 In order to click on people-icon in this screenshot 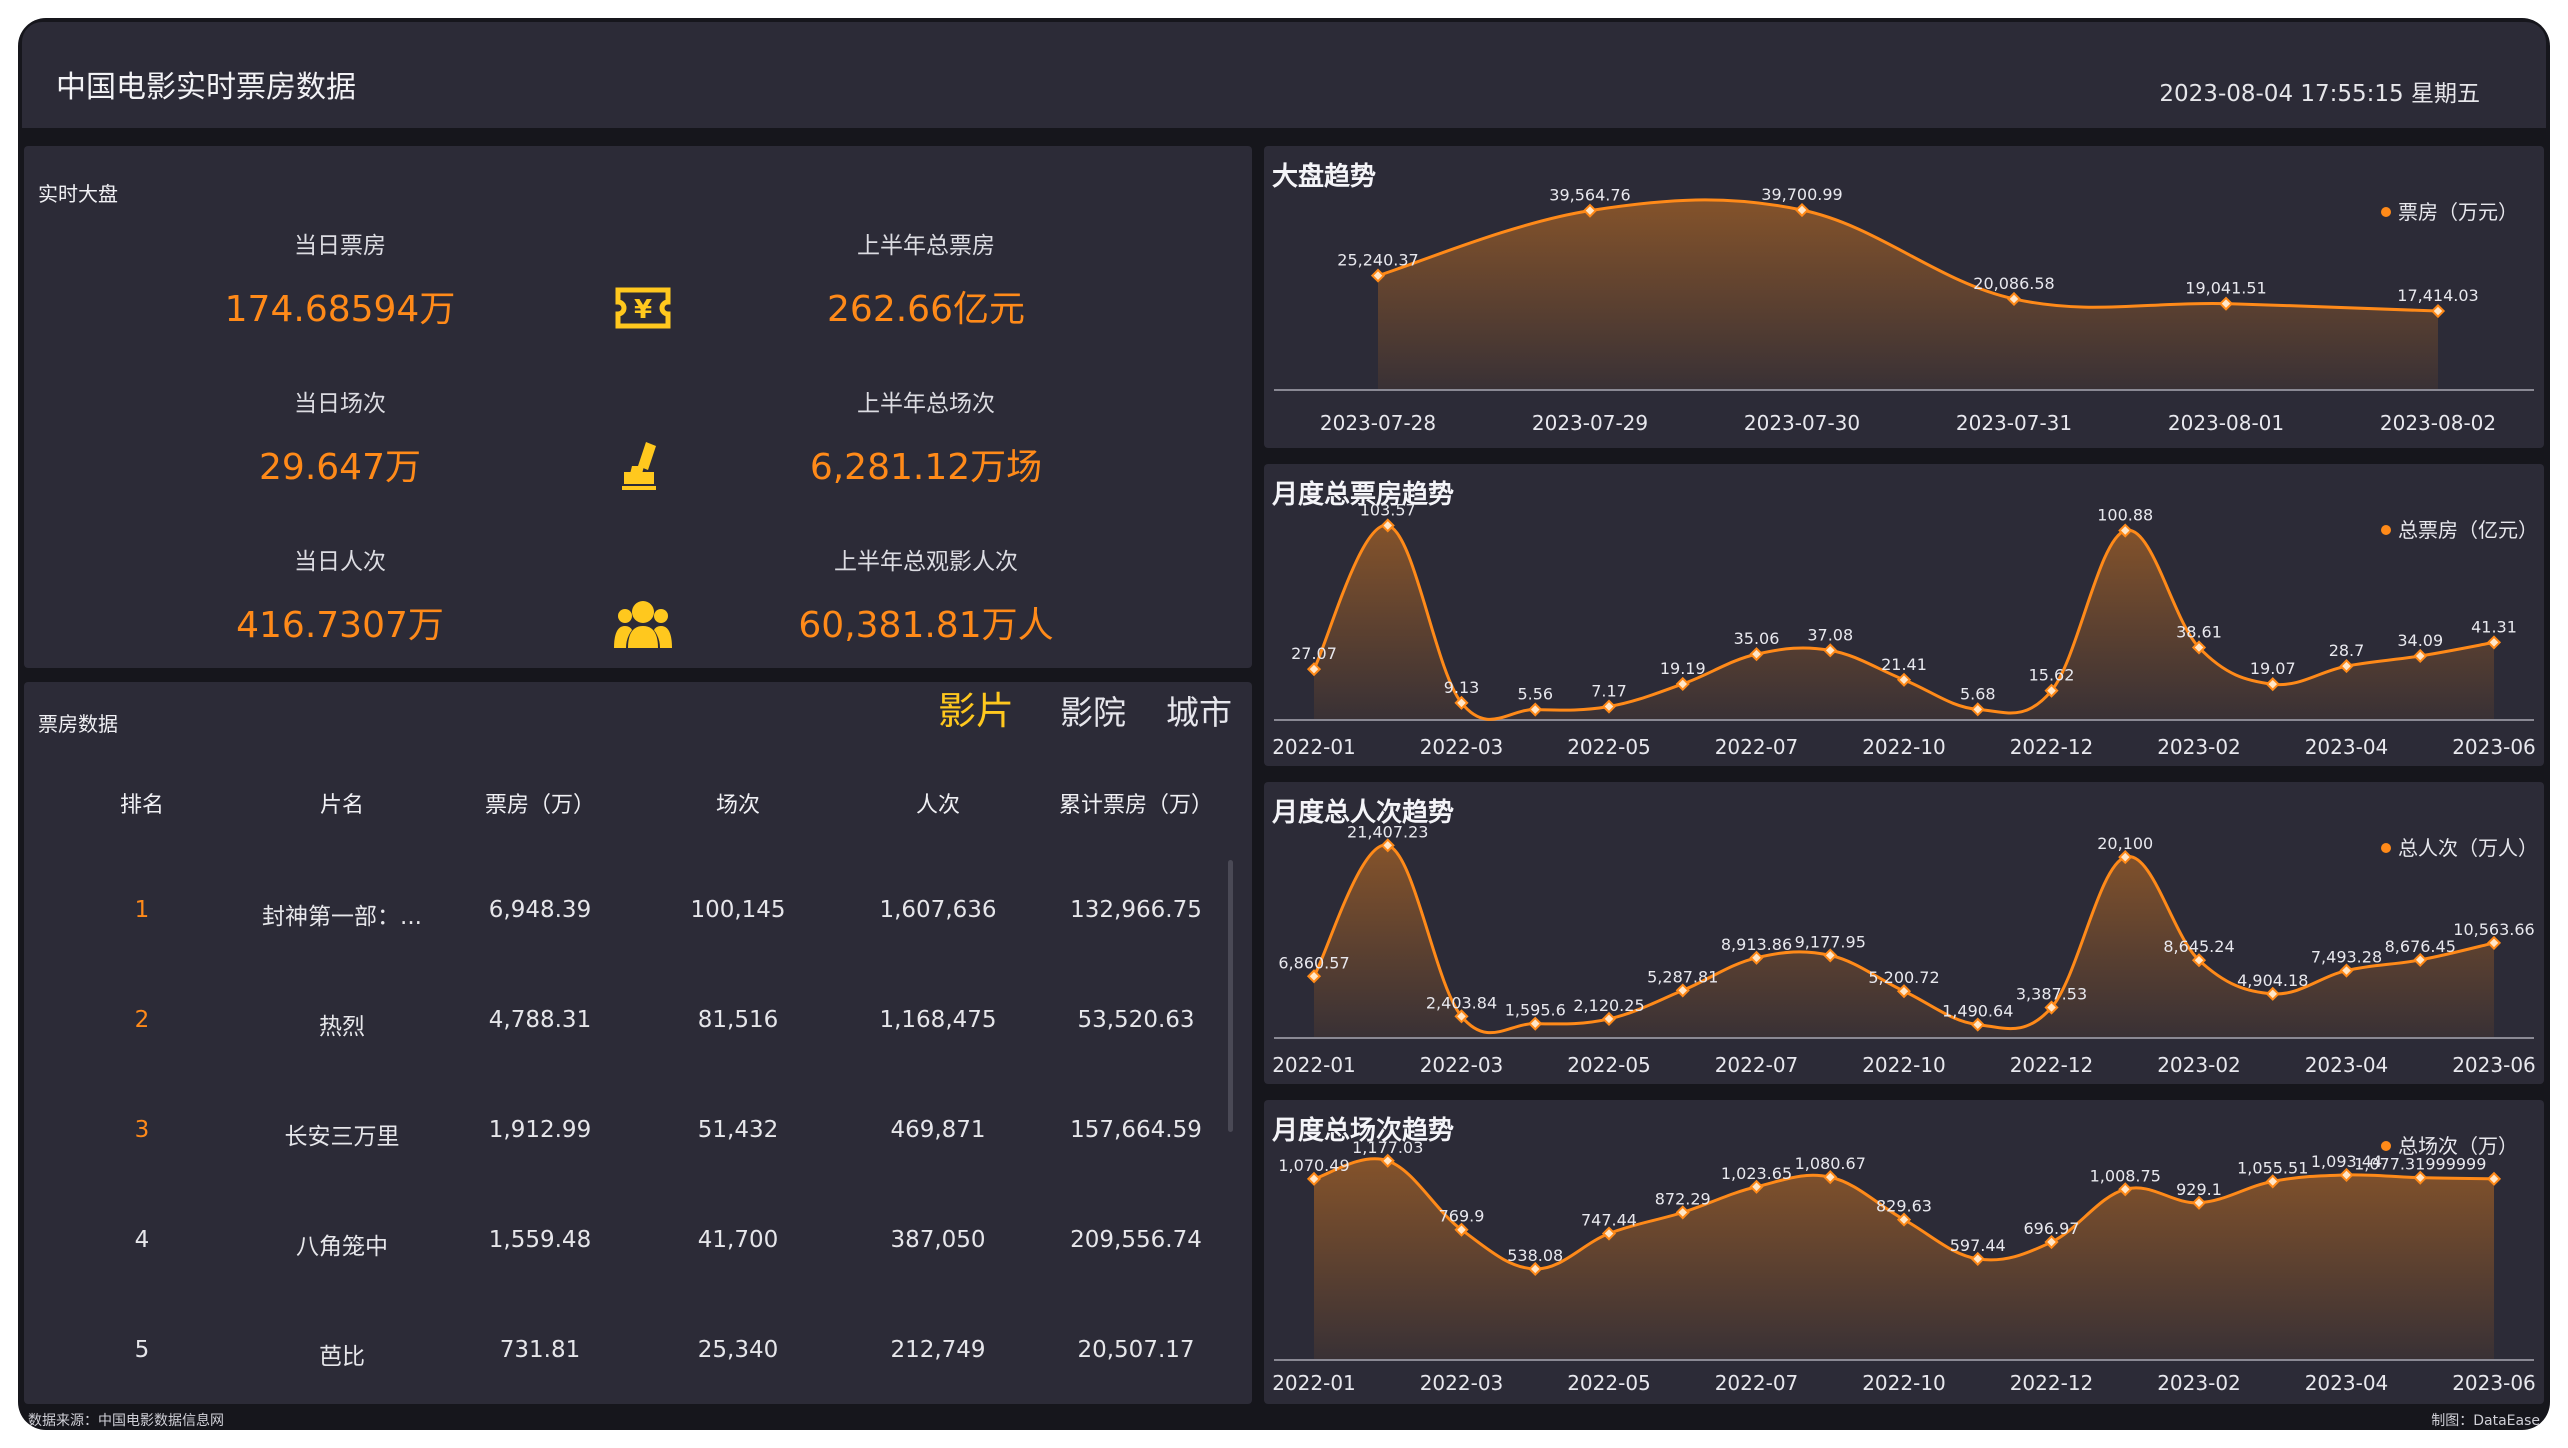, I will do `click(643, 624)`.